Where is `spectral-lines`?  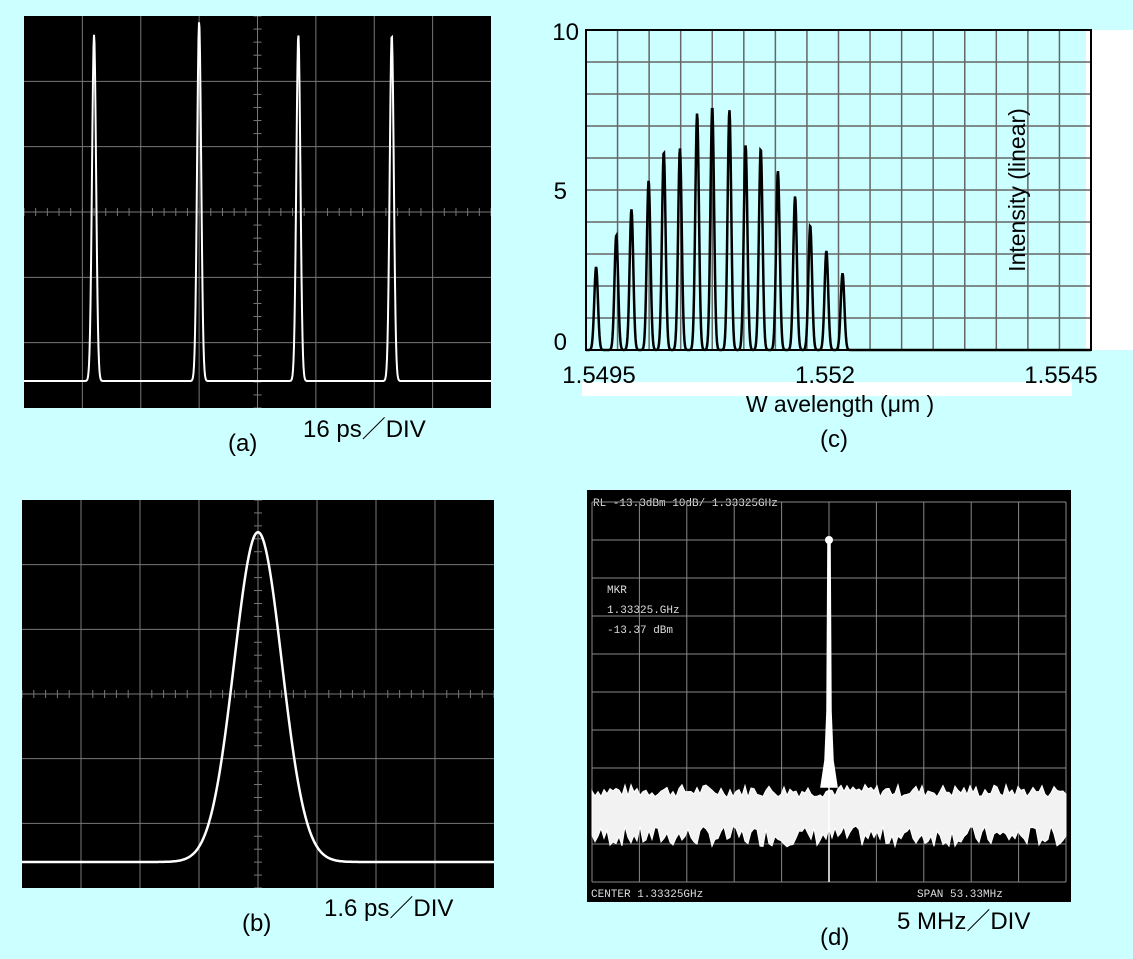 spectral-lines is located at coordinates (838, 229).